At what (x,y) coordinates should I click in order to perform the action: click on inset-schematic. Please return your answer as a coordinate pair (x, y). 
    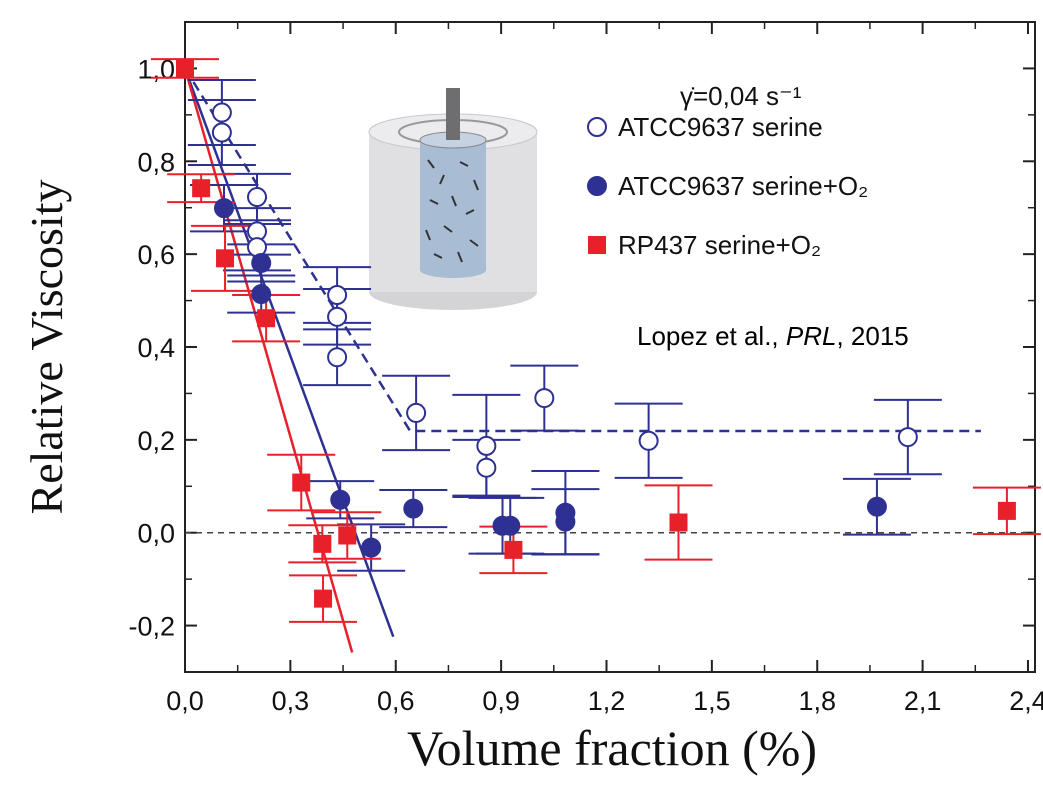
    Looking at the image, I should click on (453, 199).